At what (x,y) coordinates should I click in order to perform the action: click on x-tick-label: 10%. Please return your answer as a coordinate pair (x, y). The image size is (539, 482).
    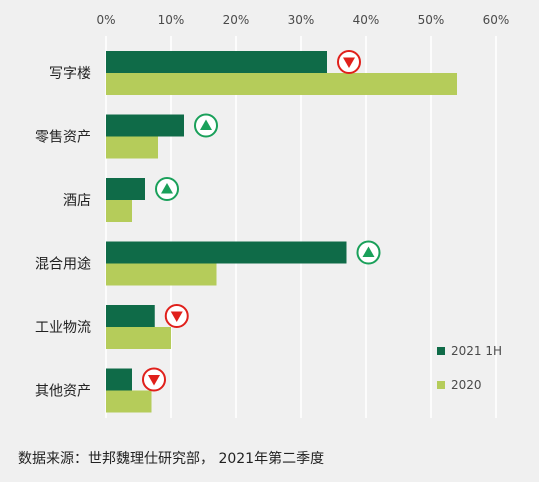
    Looking at the image, I should click on (171, 20).